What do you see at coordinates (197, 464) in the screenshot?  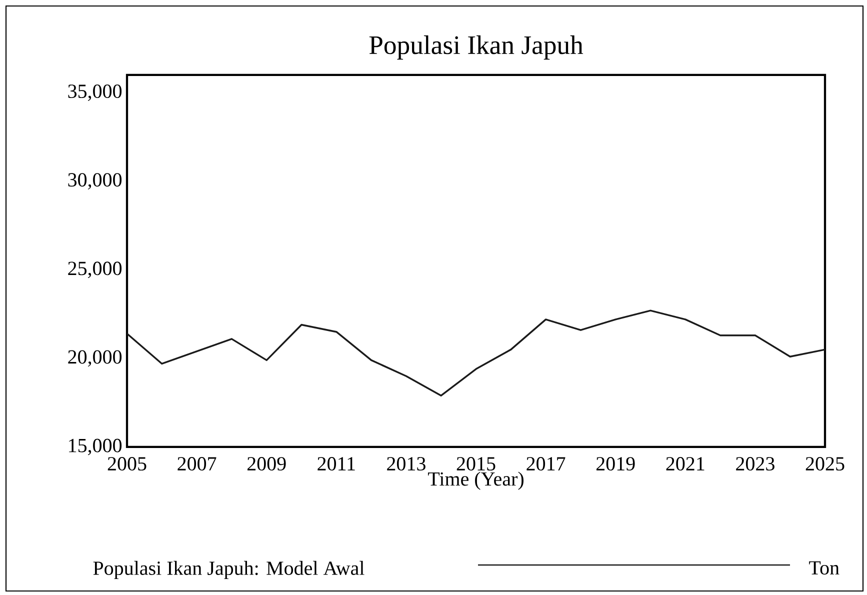 I see `x-tick-label: 2007` at bounding box center [197, 464].